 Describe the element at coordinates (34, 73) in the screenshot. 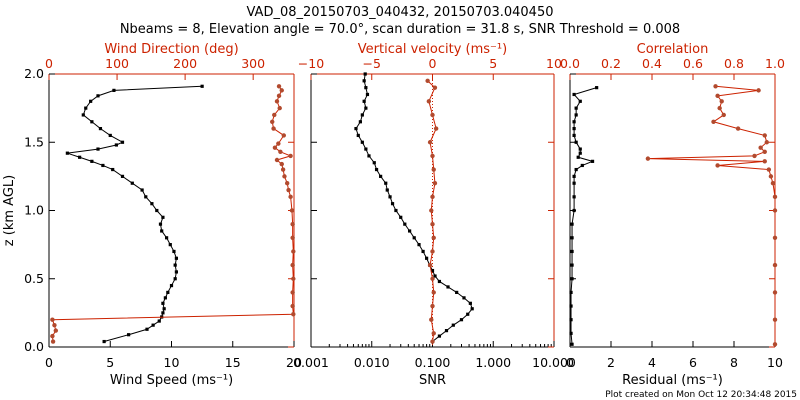

I see `y-tick-label: 2.0` at that location.